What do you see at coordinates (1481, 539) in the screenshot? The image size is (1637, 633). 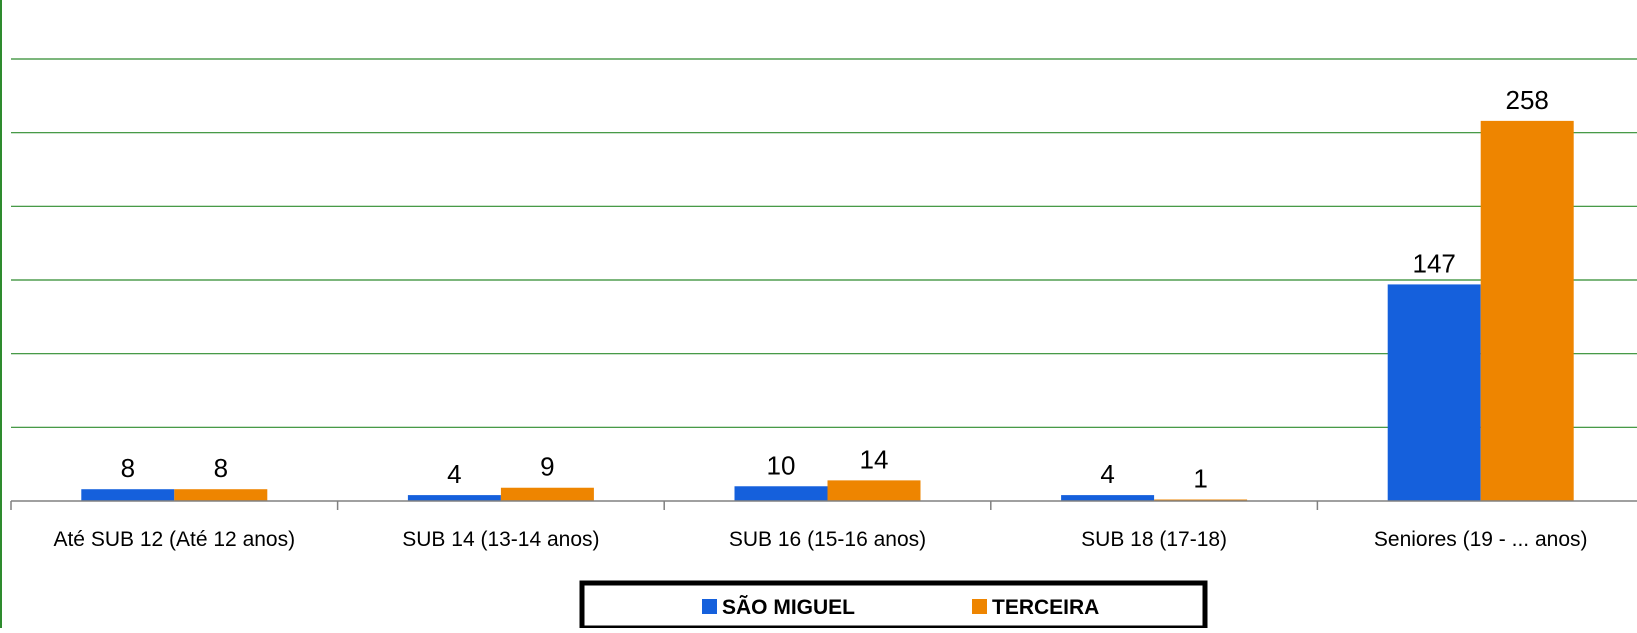 I see `category-label: Seniores (19 - ... anos)` at bounding box center [1481, 539].